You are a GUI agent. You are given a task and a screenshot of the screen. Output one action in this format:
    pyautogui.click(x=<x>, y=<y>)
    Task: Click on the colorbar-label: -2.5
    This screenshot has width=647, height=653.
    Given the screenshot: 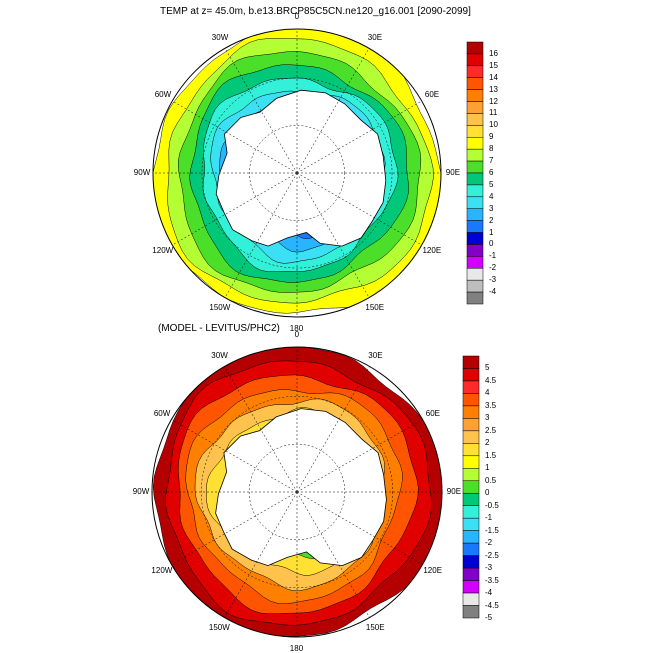 What is the action you would take?
    pyautogui.click(x=492, y=555)
    